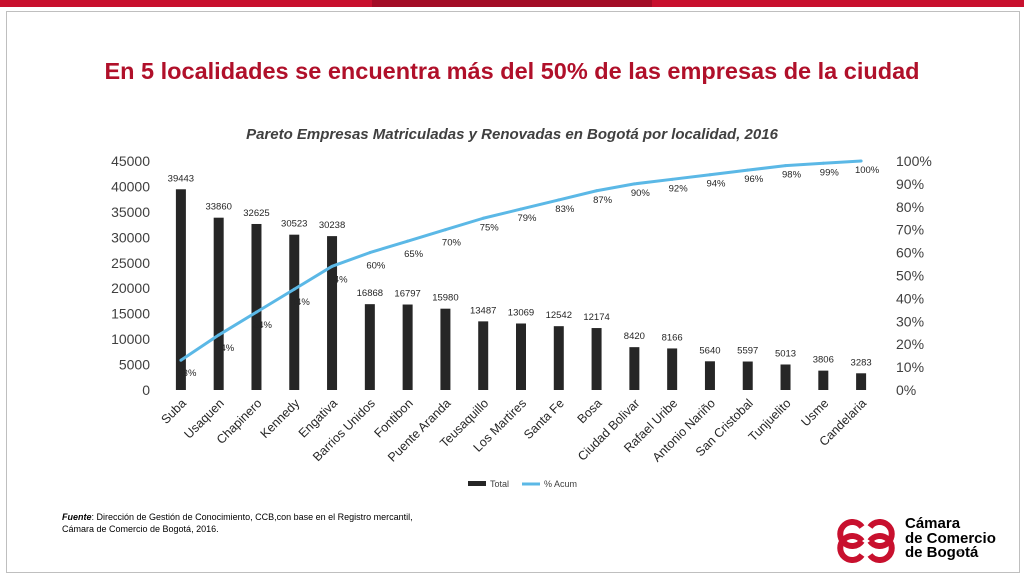  What do you see at coordinates (866, 541) in the screenshot?
I see `ccb-logo-icon` at bounding box center [866, 541].